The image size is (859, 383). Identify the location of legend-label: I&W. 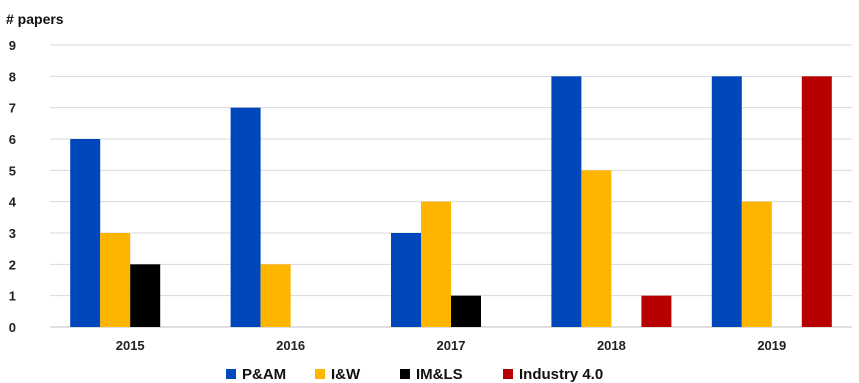
(346, 374).